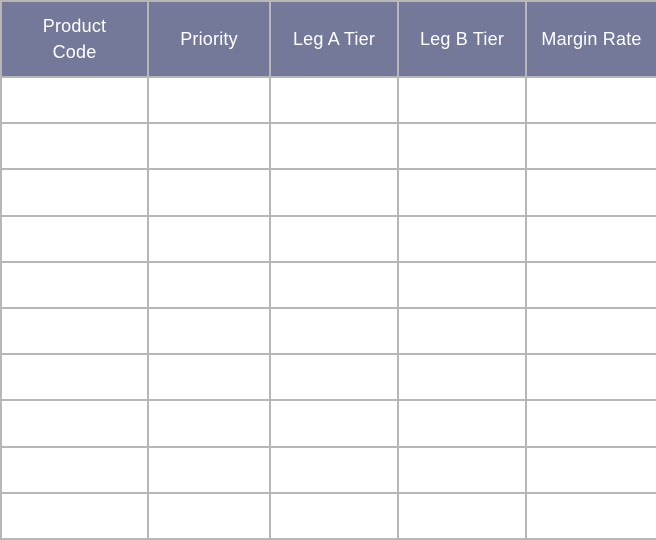  I want to click on column-header-priority: Priority, so click(209, 39).